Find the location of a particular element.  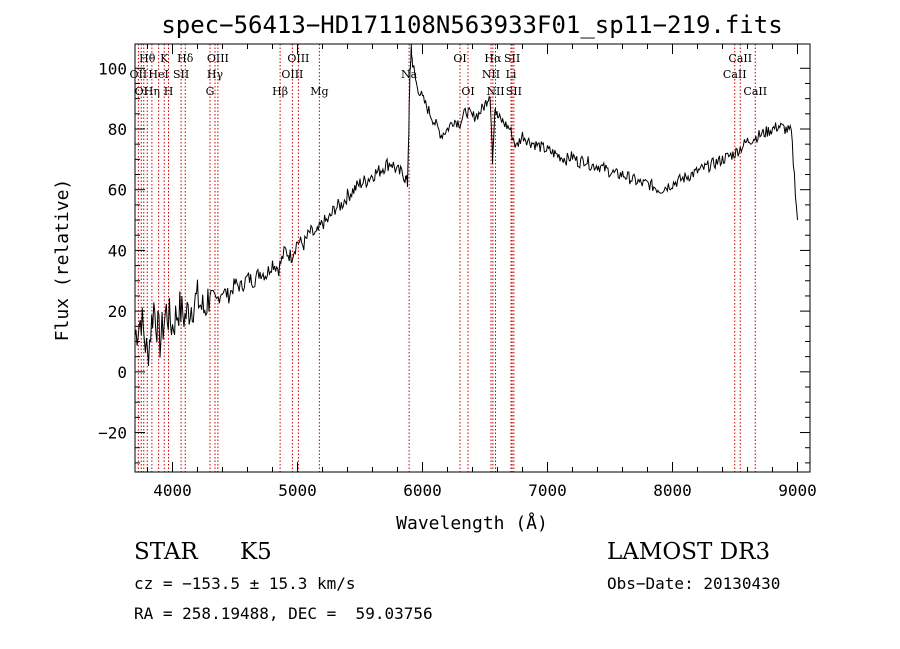

line-label: Li is located at coordinates (511, 74).